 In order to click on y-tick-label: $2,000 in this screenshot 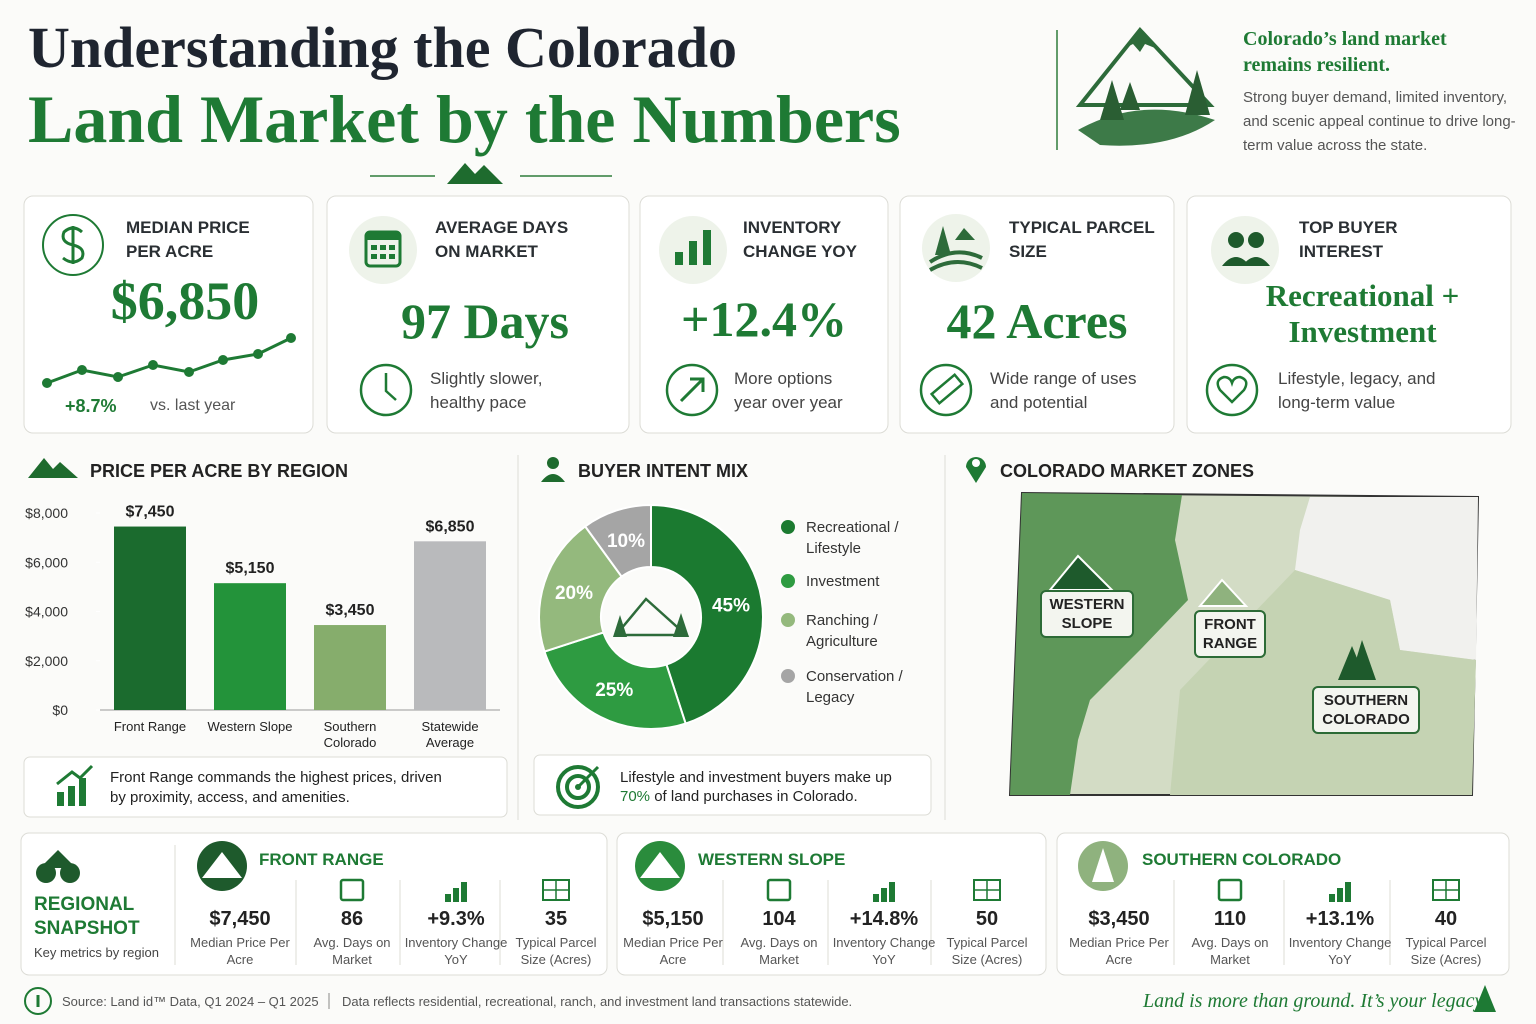, I will do `click(46, 661)`.